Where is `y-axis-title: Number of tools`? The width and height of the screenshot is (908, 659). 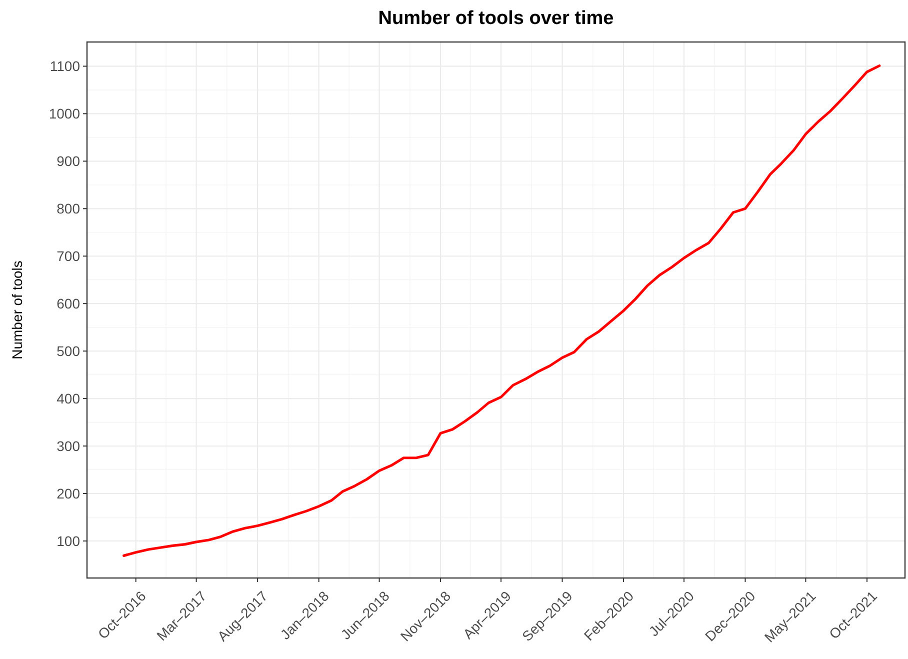
y-axis-title: Number of tools is located at coordinates (17, 310).